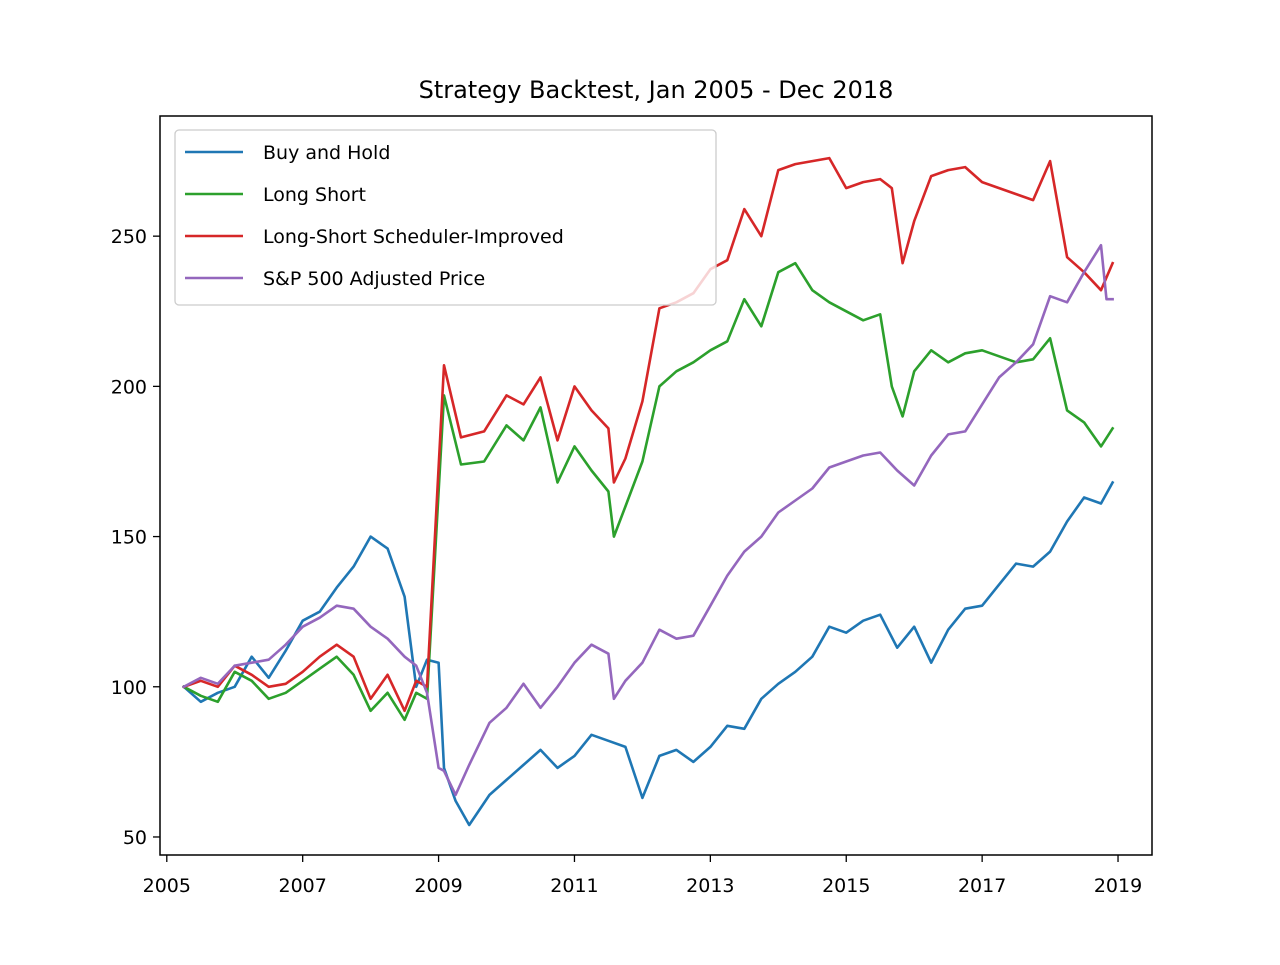  Describe the element at coordinates (303, 886) in the screenshot. I see `x-tick-label: 2007` at that location.